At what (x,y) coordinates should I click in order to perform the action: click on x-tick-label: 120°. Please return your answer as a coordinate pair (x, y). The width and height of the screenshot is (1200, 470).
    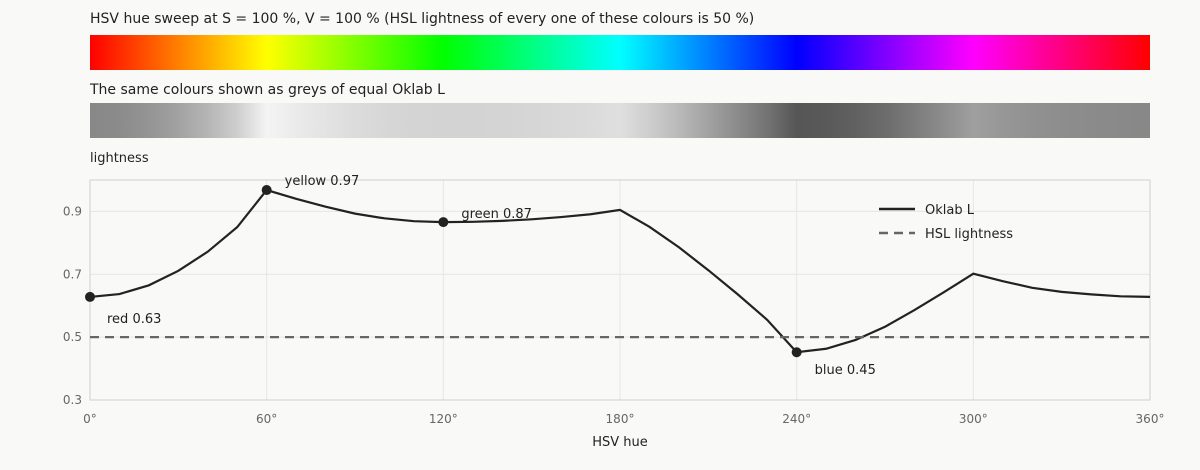
    Looking at the image, I should click on (443, 419).